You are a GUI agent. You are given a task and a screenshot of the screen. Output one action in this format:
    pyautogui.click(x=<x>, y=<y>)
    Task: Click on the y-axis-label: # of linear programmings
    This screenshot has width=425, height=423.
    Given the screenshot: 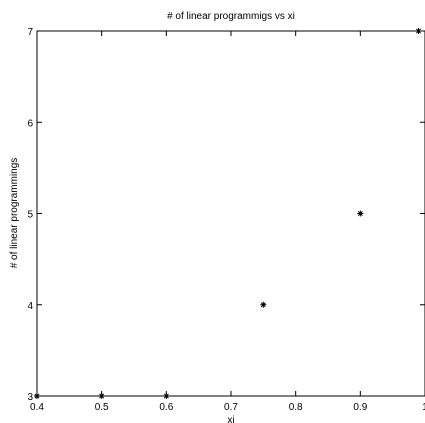 What is the action you would take?
    pyautogui.click(x=14, y=213)
    